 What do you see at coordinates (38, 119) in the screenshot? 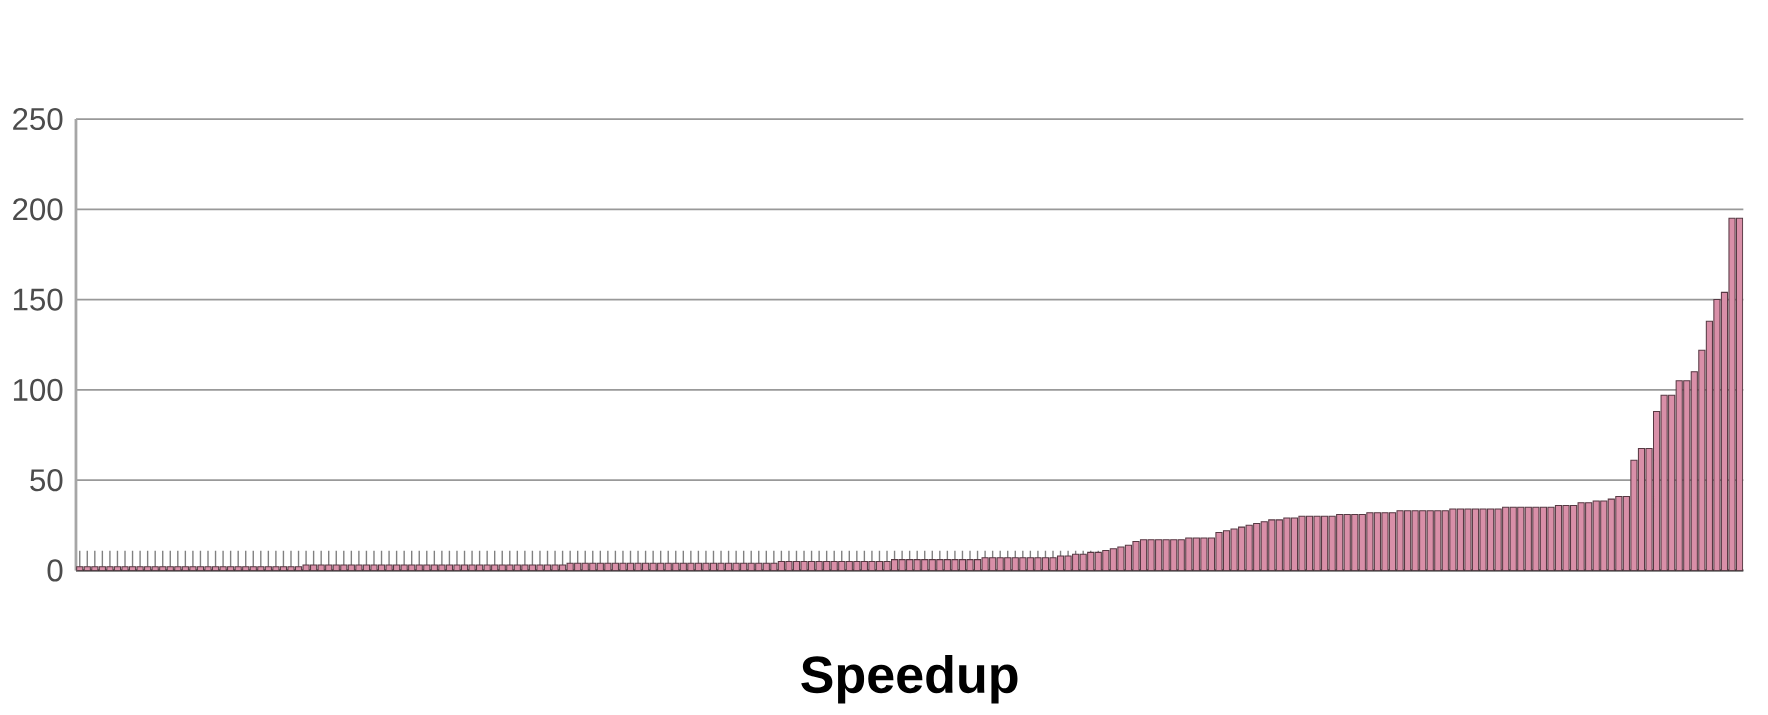
I see `y-tick-label: 250` at bounding box center [38, 119].